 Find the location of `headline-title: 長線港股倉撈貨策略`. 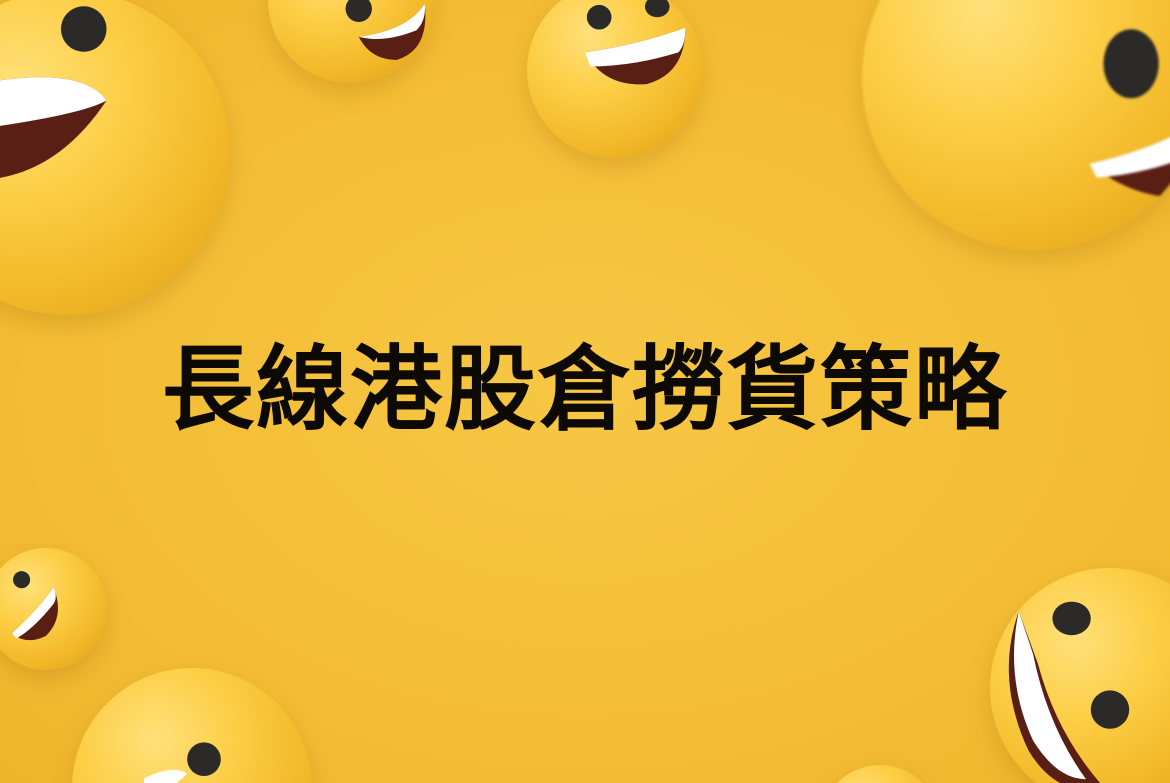

headline-title: 長線港股倉撈貨策略 is located at coordinates (584, 389).